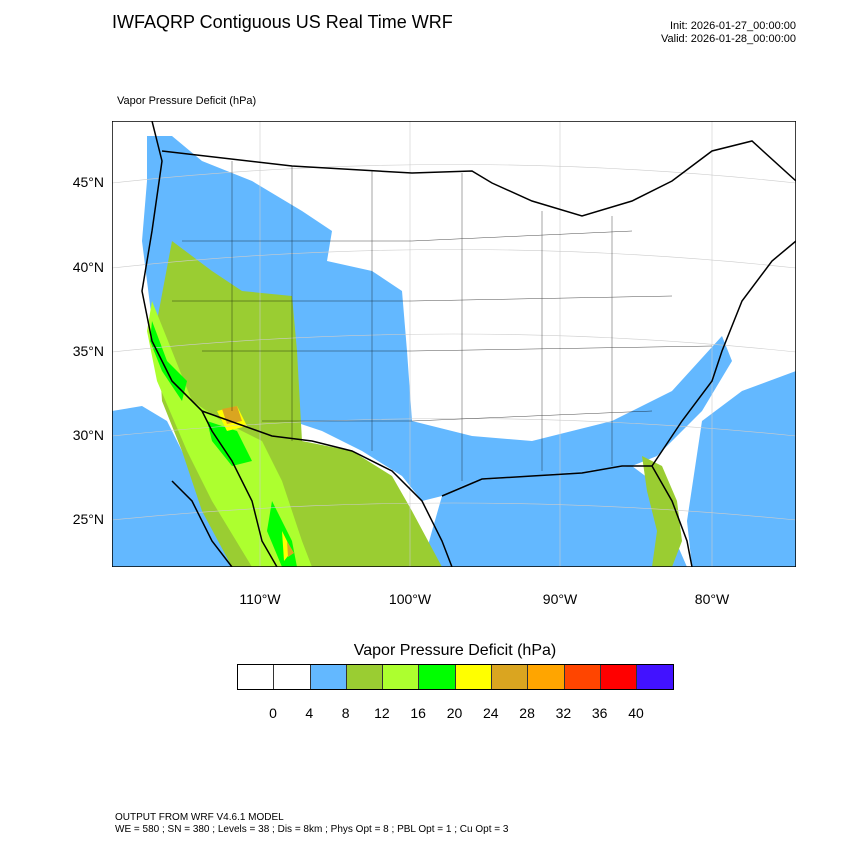  I want to click on lon-label: 110°W, so click(260, 599).